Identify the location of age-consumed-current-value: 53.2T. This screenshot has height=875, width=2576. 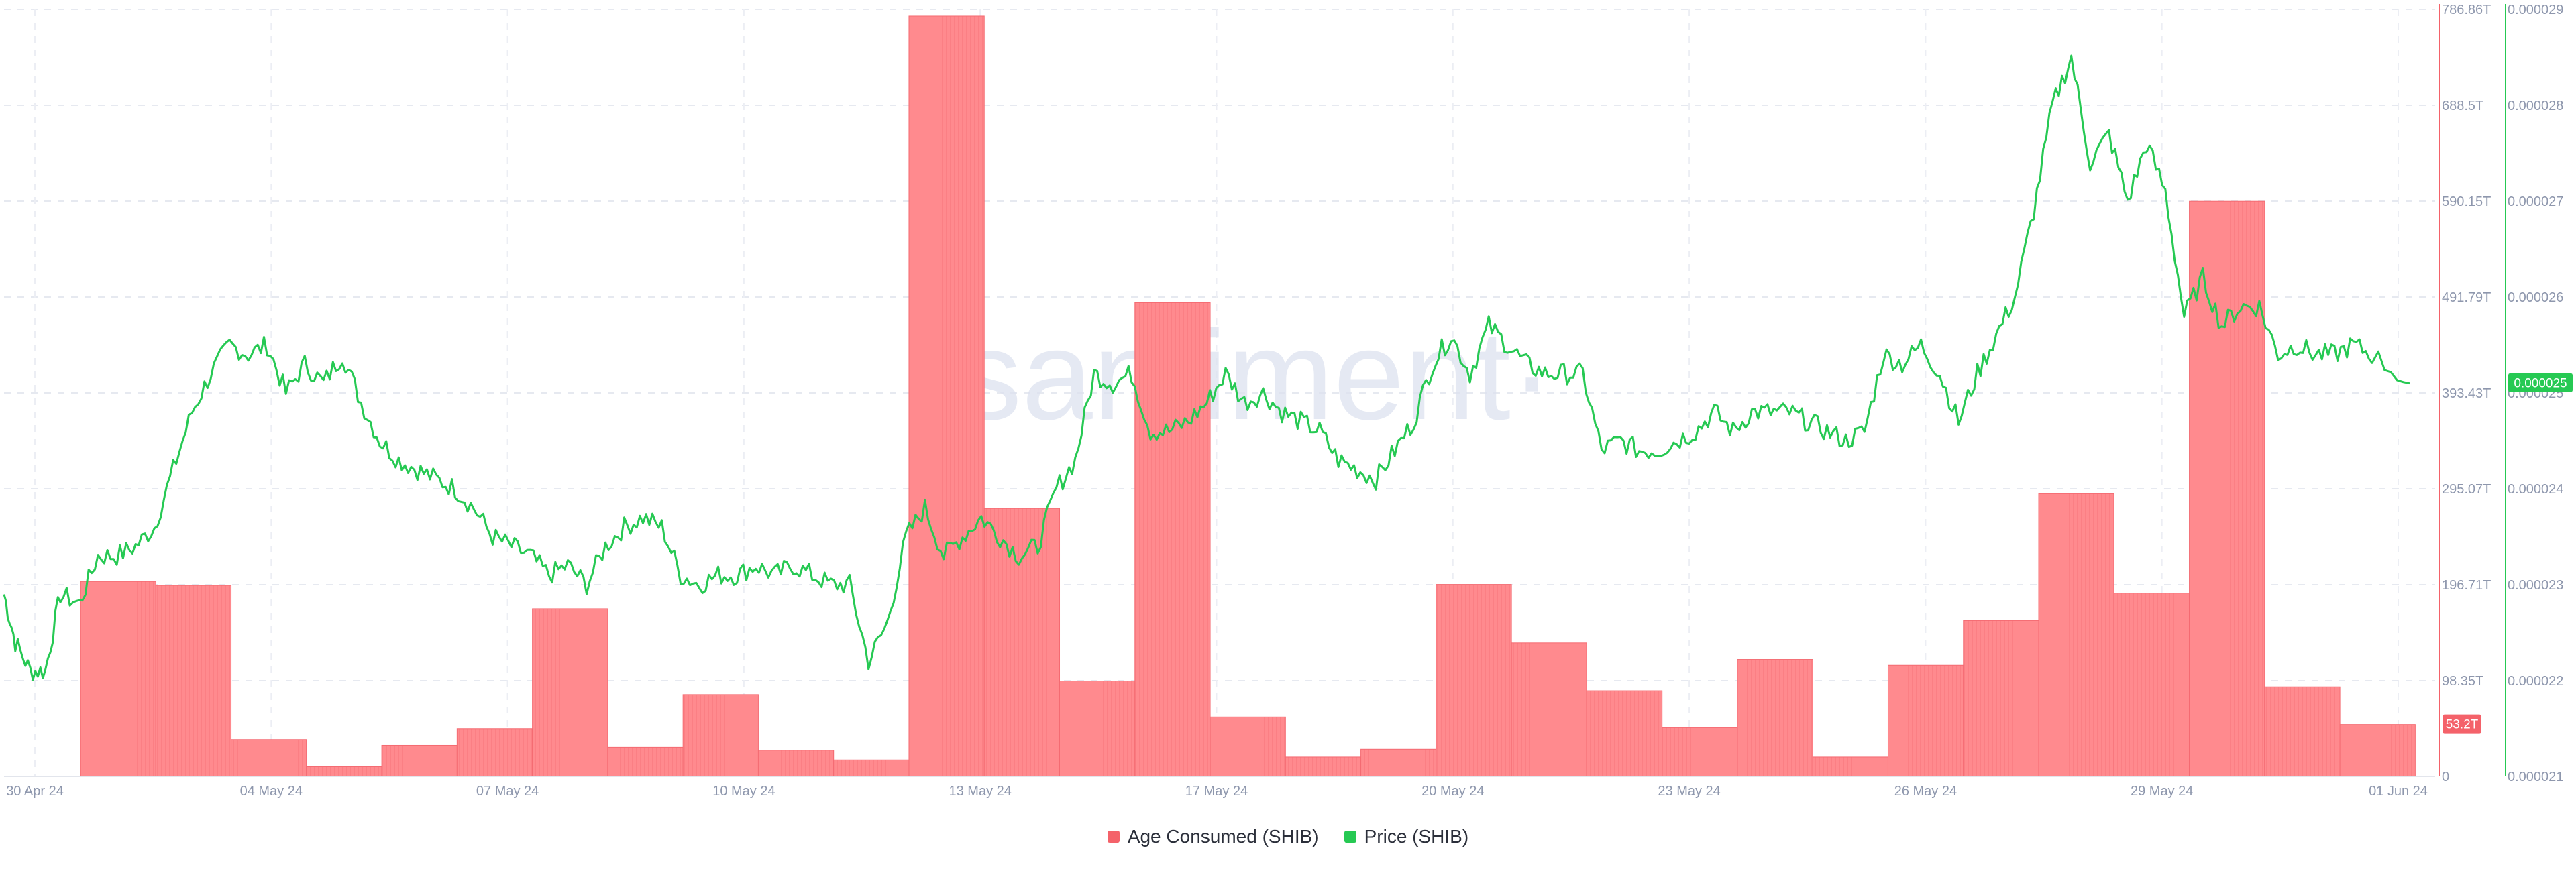
(2462, 725).